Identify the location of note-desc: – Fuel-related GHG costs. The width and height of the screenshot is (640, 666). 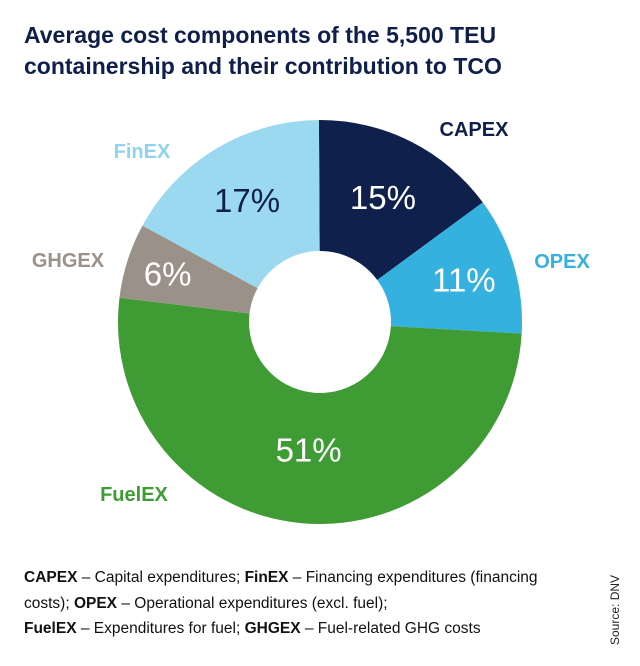
(390, 628).